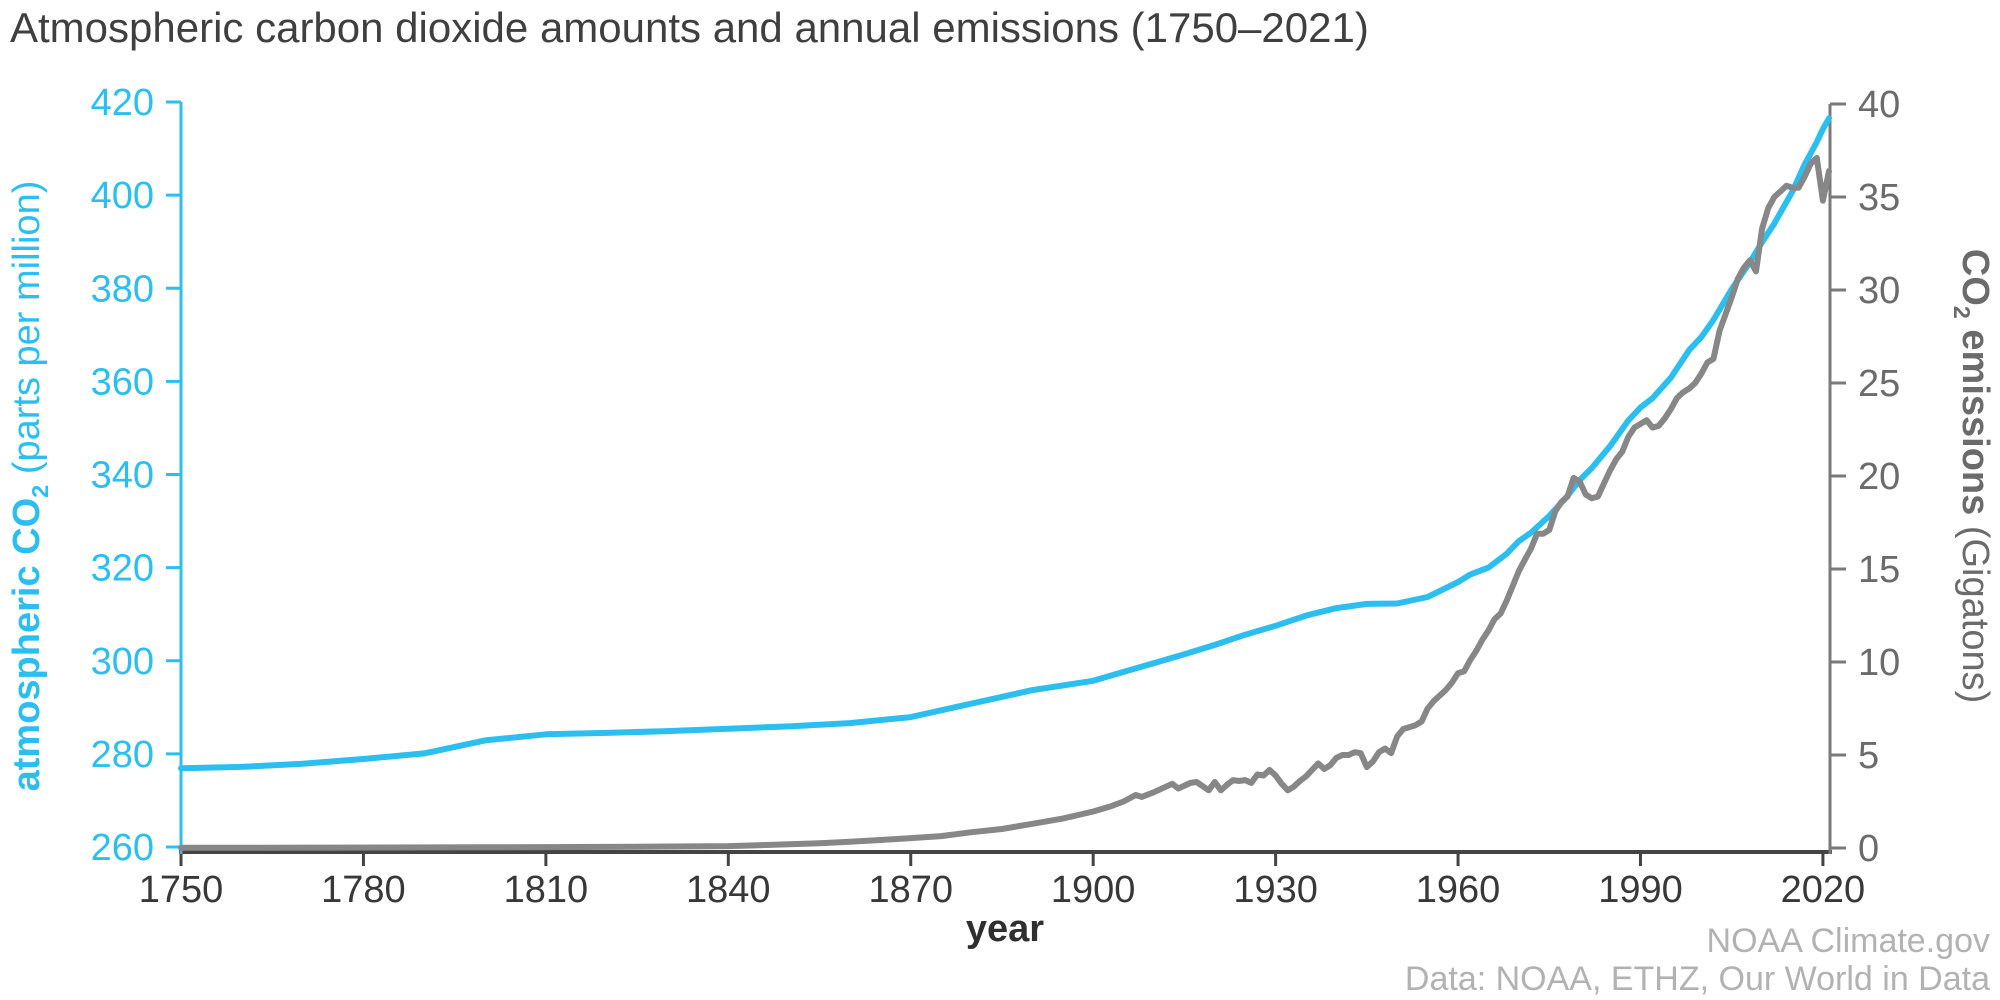 Image resolution: width=2000 pixels, height=1000 pixels. Describe the element at coordinates (1005, 929) in the screenshot. I see `x-axis-title: year` at that location.